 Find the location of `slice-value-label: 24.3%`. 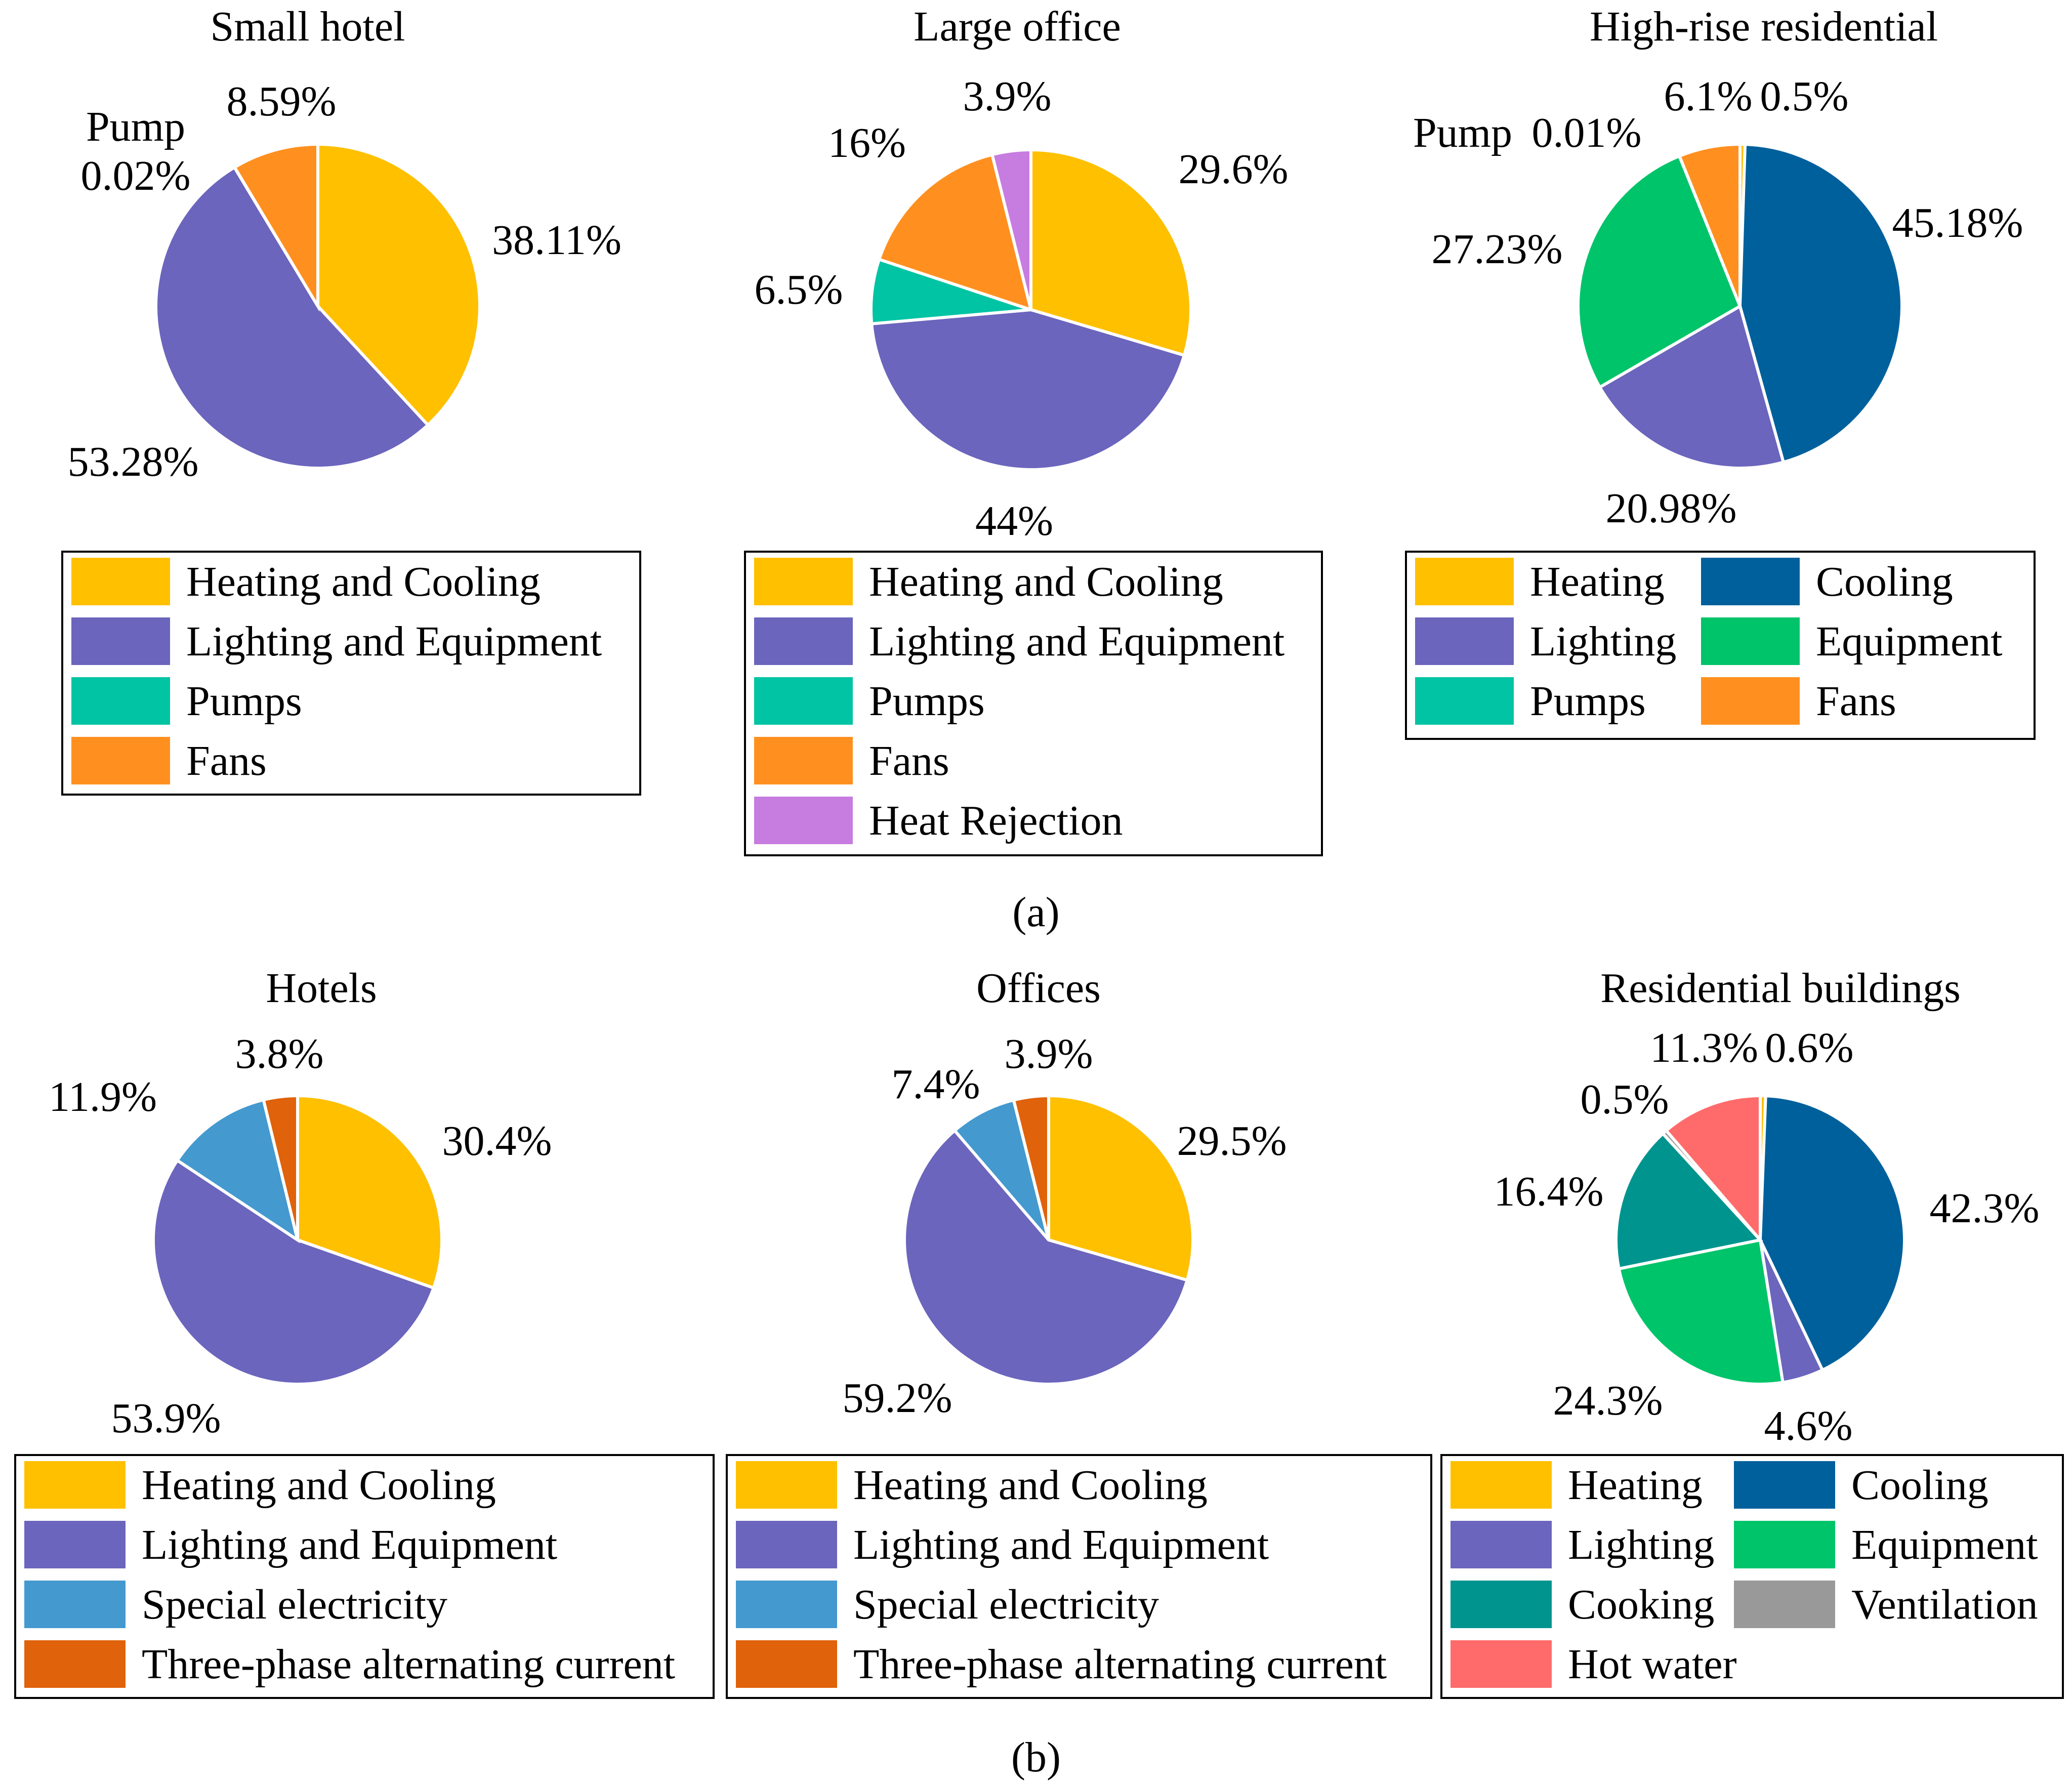

slice-value-label: 24.3% is located at coordinates (1608, 1400).